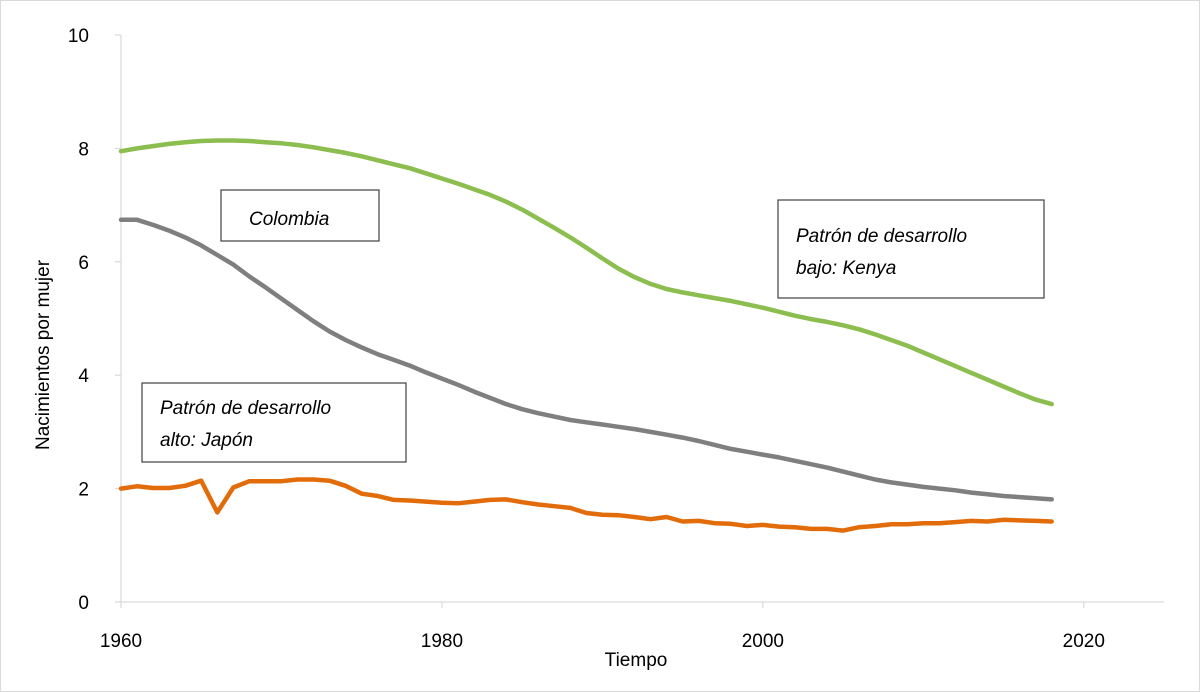 The height and width of the screenshot is (692, 1200). Describe the element at coordinates (846, 268) in the screenshot. I see `annotation-text: bajo: Kenya` at that location.